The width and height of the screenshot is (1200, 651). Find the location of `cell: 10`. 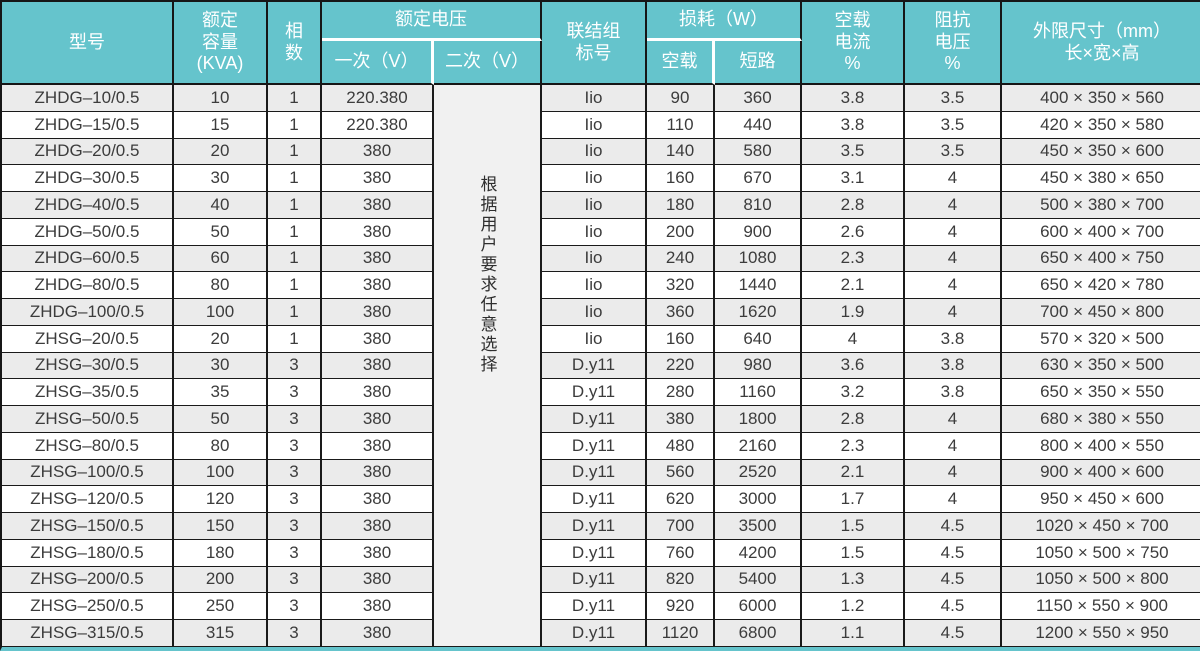

cell: 10 is located at coordinates (221, 98).